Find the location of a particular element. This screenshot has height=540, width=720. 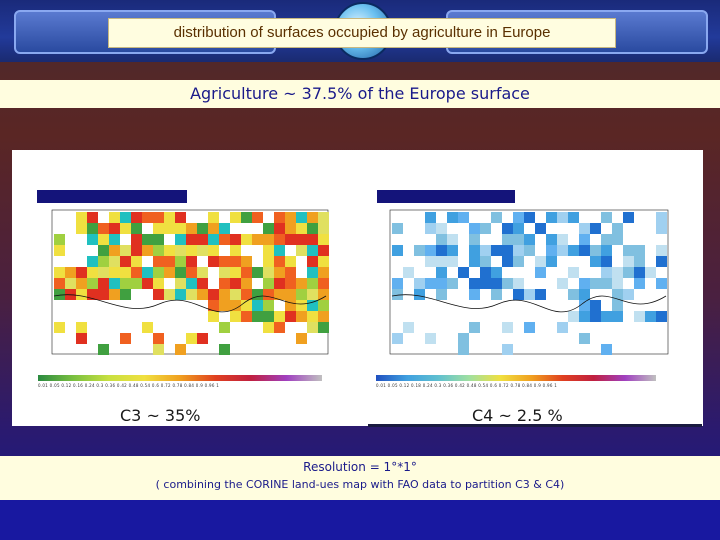

coastline is located at coordinates (190, 303).